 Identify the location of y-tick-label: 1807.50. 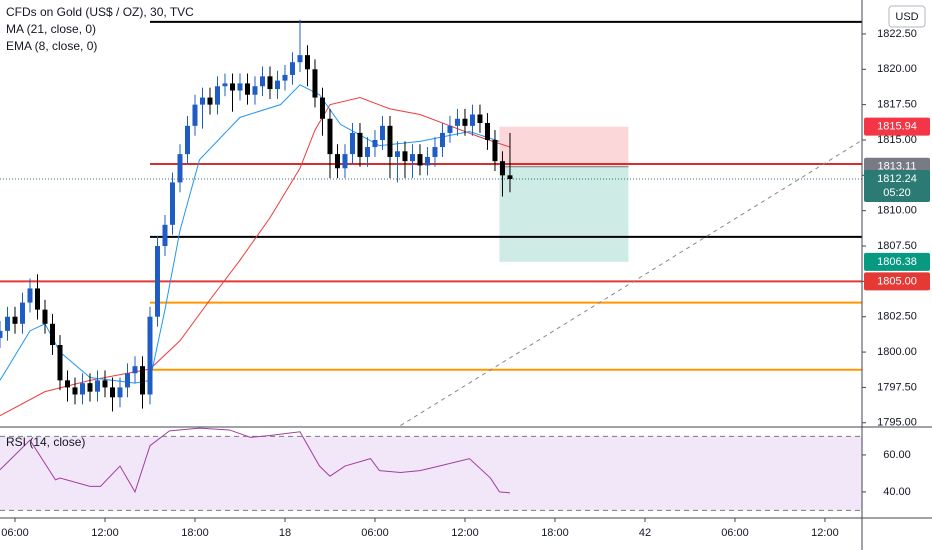
(897, 246).